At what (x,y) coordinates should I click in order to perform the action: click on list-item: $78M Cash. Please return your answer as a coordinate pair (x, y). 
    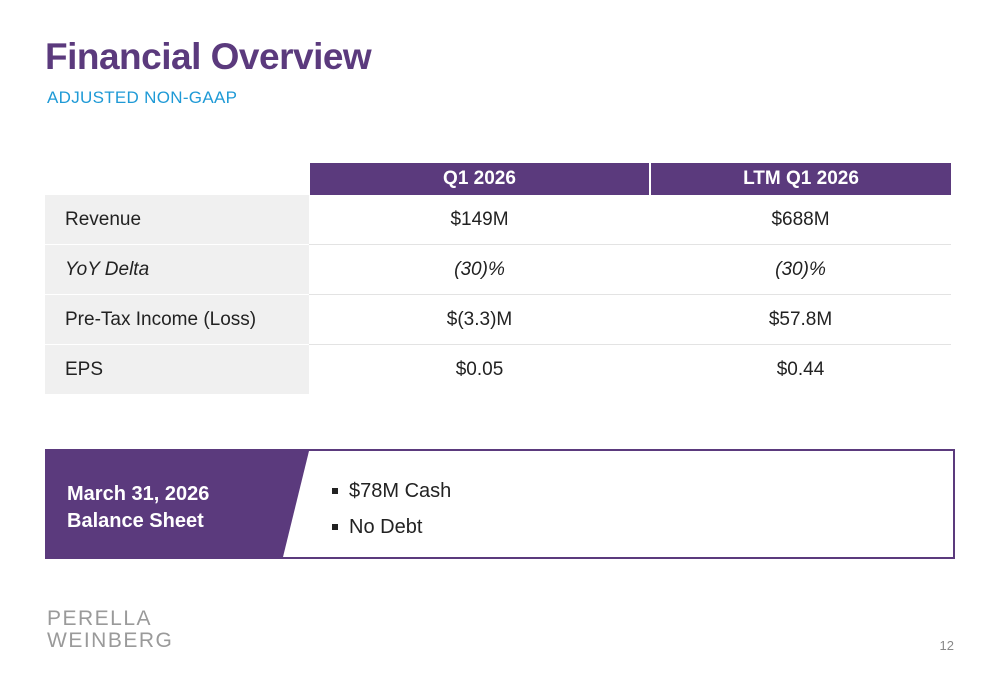
    Looking at the image, I should click on (391, 491).